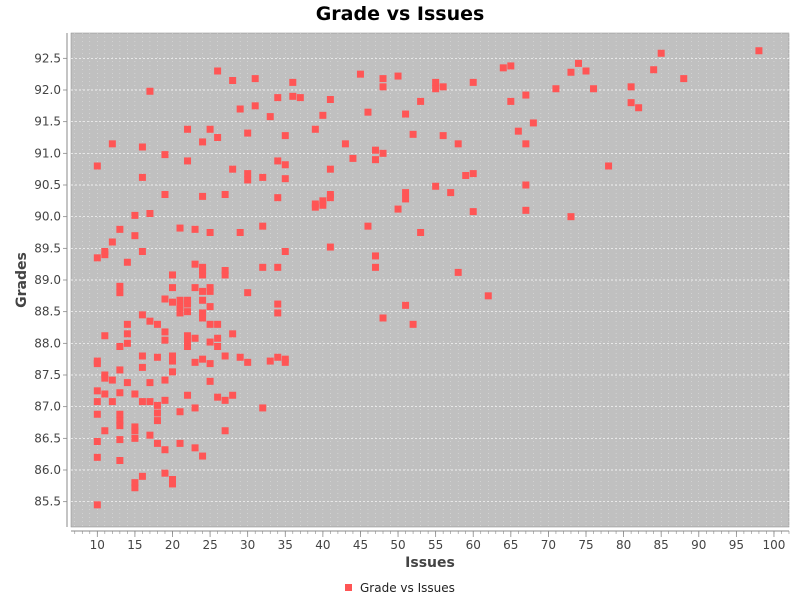 This screenshot has height=600, width=800. Describe the element at coordinates (47, 122) in the screenshot. I see `y-tick-label: 91.5` at that location.